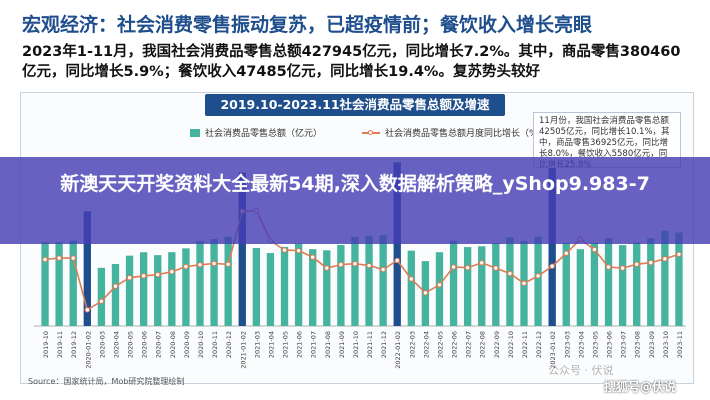 The height and width of the screenshot is (400, 710). I want to click on x-tick-label-2022-12: 2022-12, so click(539, 344).